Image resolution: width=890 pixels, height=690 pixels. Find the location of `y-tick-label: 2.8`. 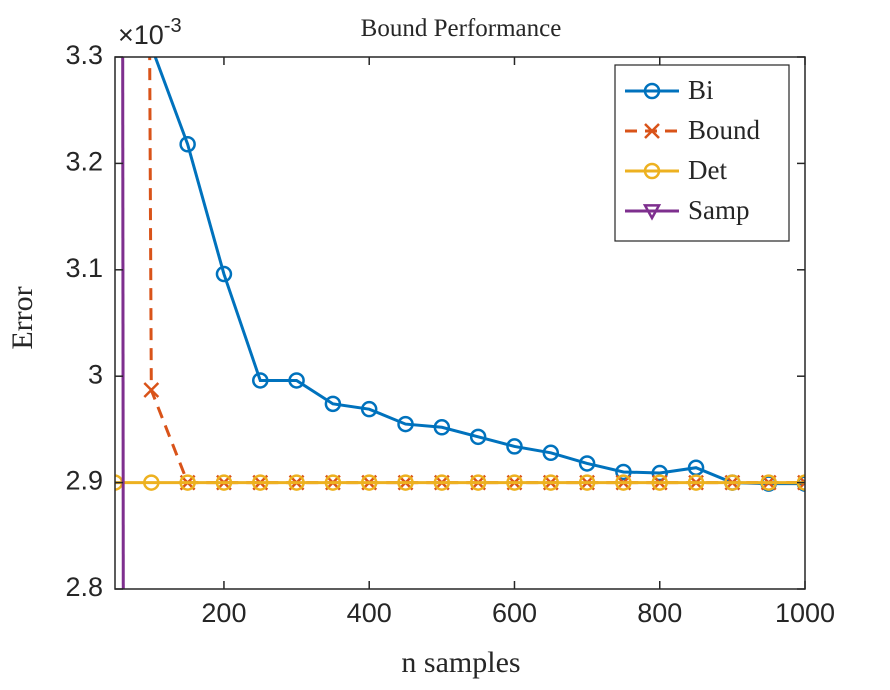

y-tick-label: 2.8 is located at coordinates (84, 587).